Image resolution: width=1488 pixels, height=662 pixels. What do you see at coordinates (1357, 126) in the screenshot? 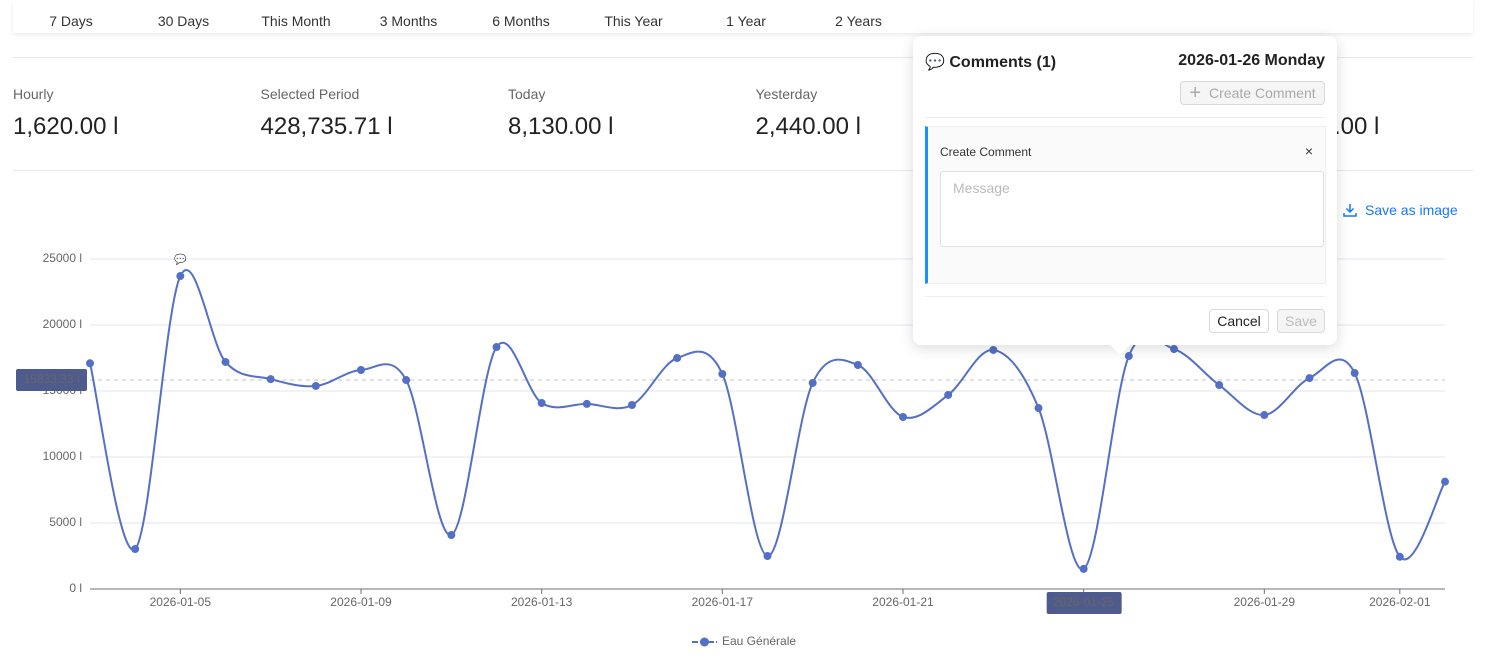
I see `stat-value: .00 l` at bounding box center [1357, 126].